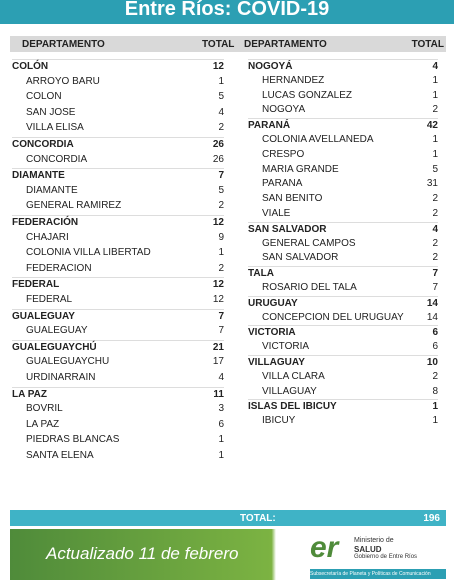 This screenshot has height=584, width=454. I want to click on locality-row: IBICUY 1, so click(343, 421).